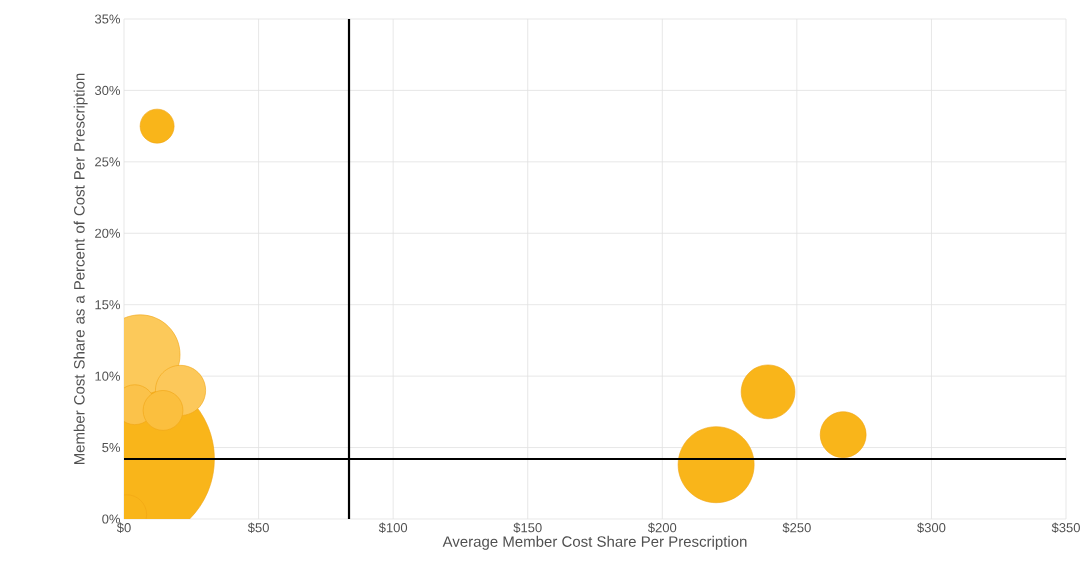 The width and height of the screenshot is (1081, 586). I want to click on x-tick-label: $100, so click(393, 528).